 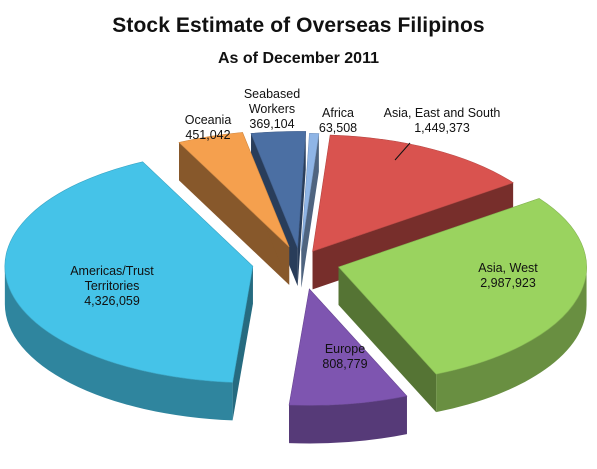 What do you see at coordinates (208, 120) in the screenshot?
I see `slice-name: Oceania` at bounding box center [208, 120].